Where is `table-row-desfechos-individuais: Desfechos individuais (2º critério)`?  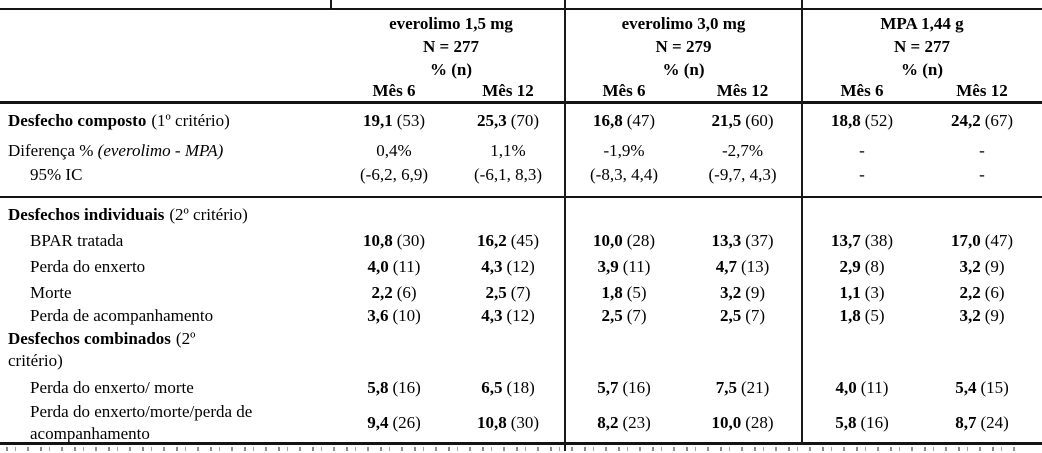
table-row-desfechos-individuais: Desfechos individuais (2º critério) is located at coordinates (521, 215).